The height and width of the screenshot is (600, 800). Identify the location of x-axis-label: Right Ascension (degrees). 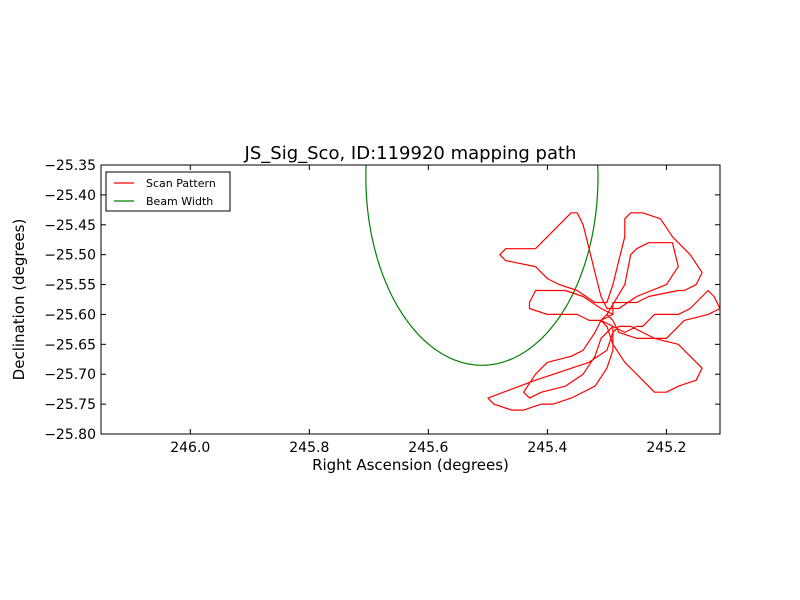
(410, 465).